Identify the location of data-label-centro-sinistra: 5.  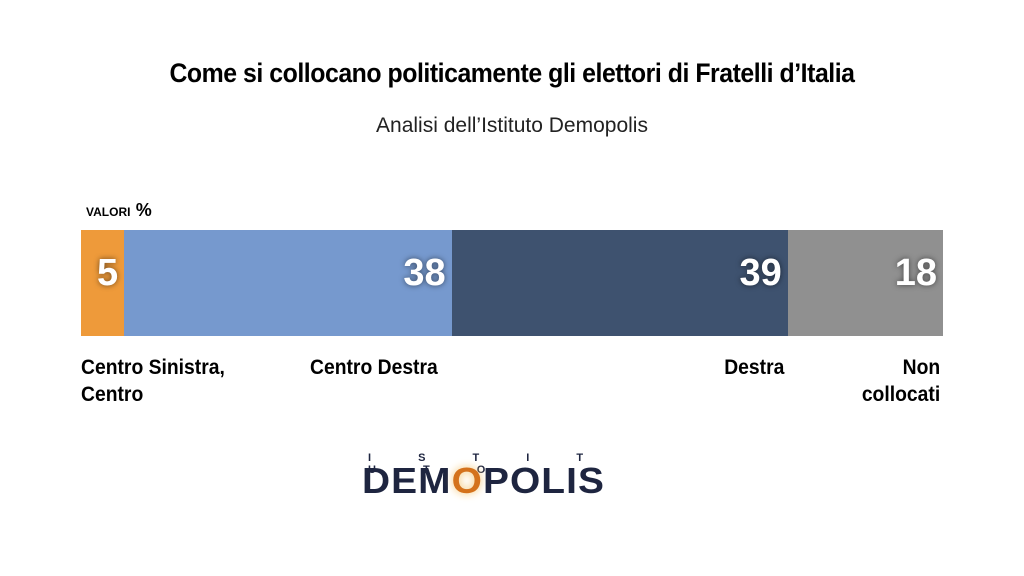
(107, 273).